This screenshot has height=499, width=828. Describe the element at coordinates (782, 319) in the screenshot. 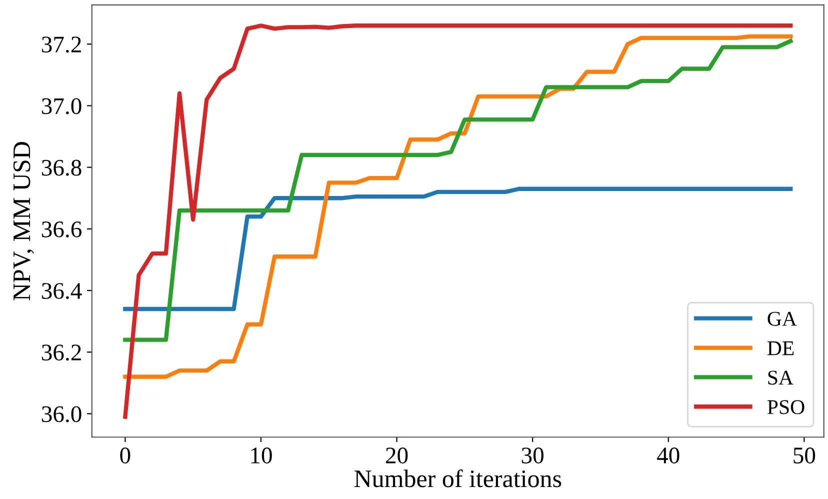

I see `legend-label: GA` at that location.